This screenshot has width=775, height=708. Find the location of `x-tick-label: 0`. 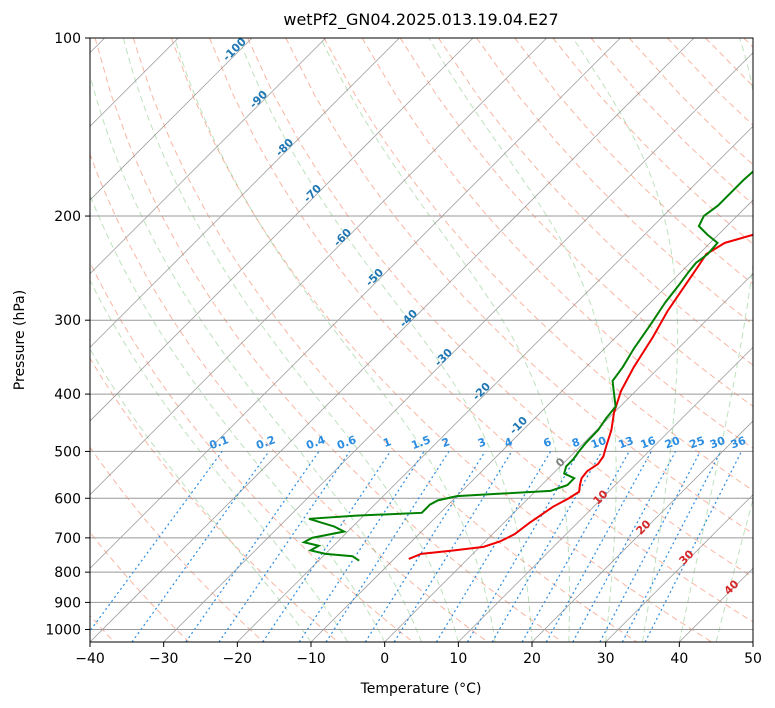

x-tick-label: 0 is located at coordinates (384, 659).